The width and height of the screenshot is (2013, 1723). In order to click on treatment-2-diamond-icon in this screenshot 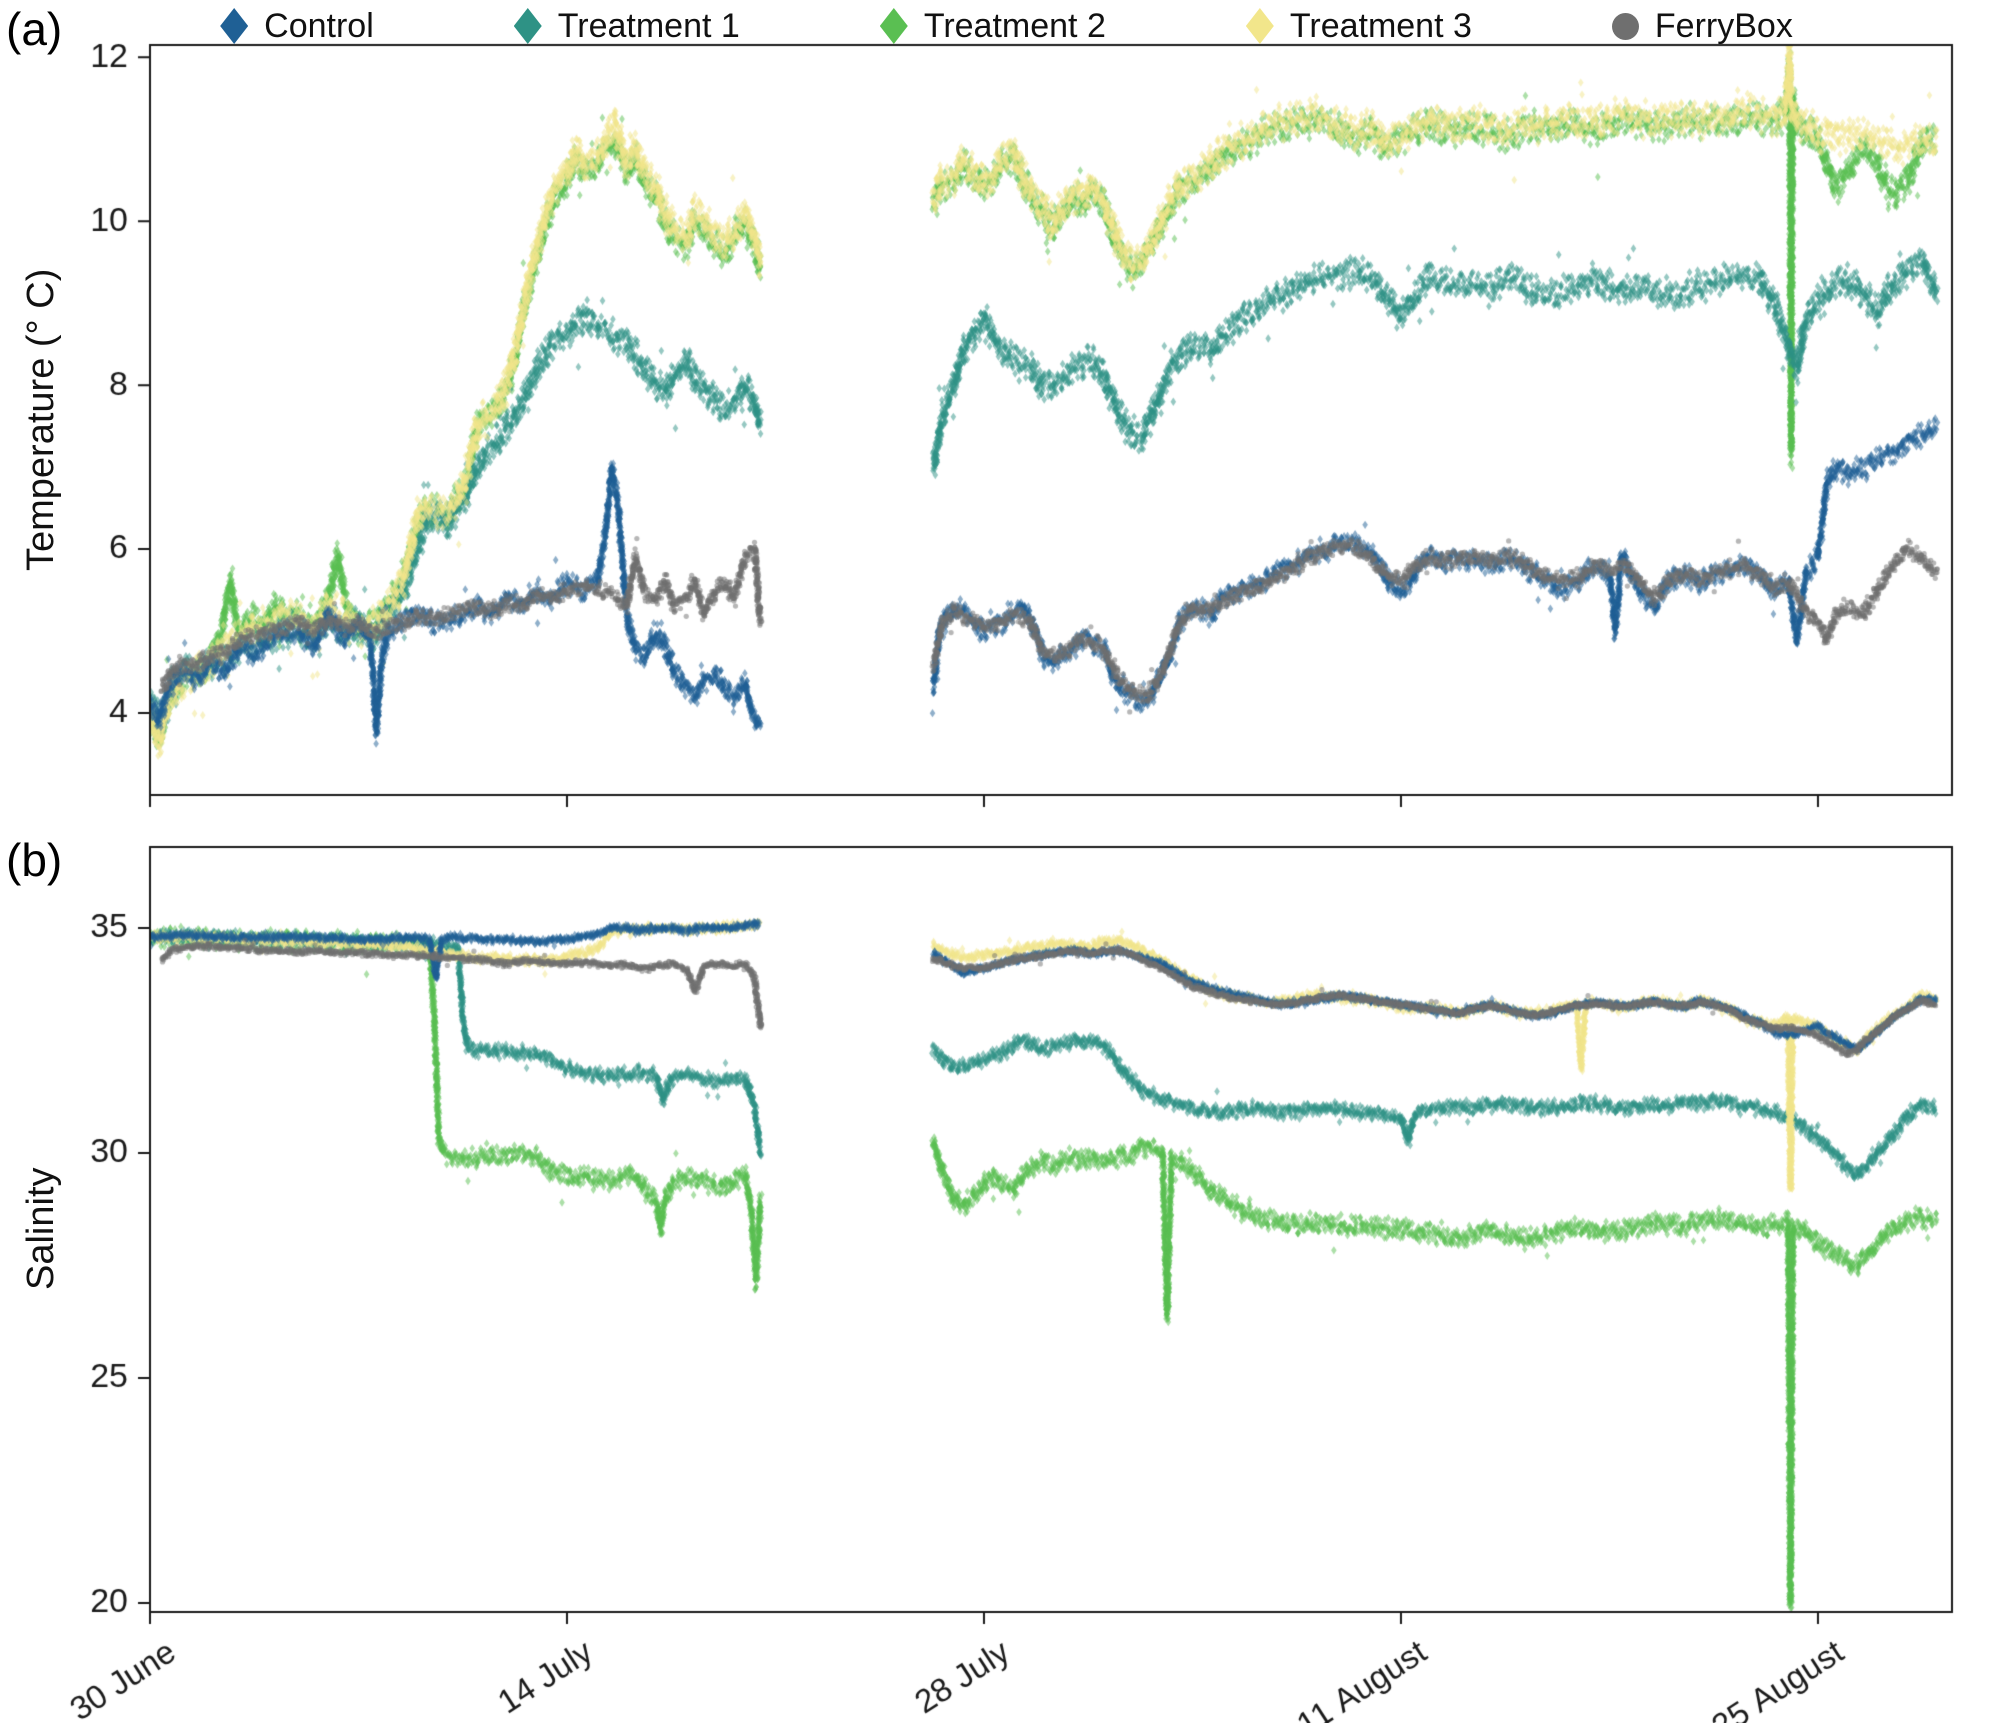, I will do `click(893, 26)`.